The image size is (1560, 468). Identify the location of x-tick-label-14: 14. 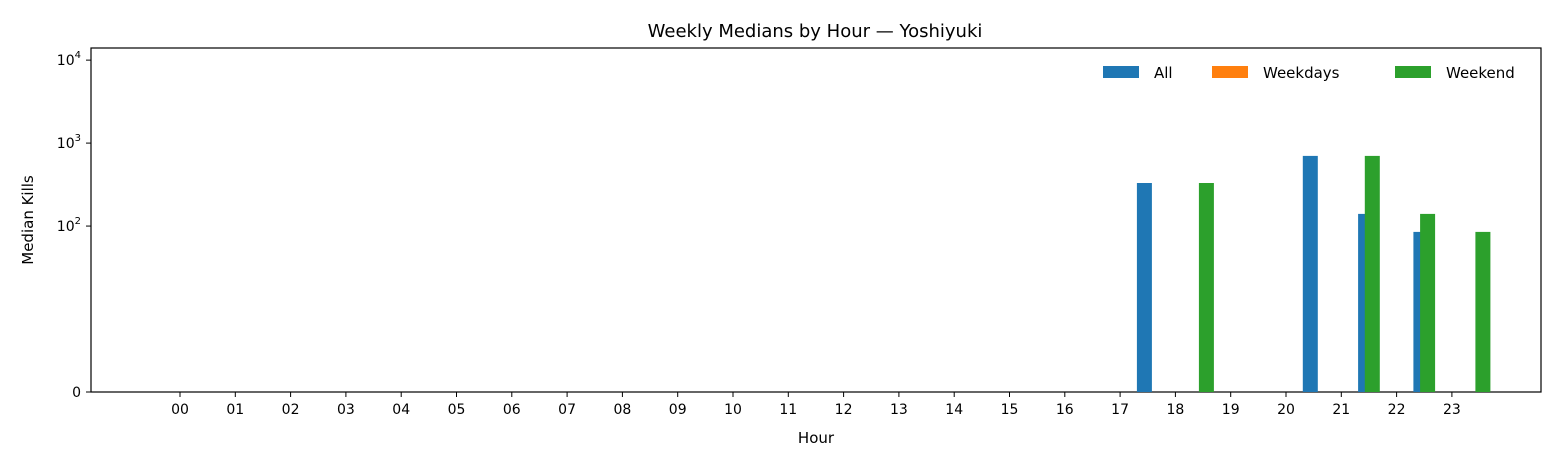
(954, 410).